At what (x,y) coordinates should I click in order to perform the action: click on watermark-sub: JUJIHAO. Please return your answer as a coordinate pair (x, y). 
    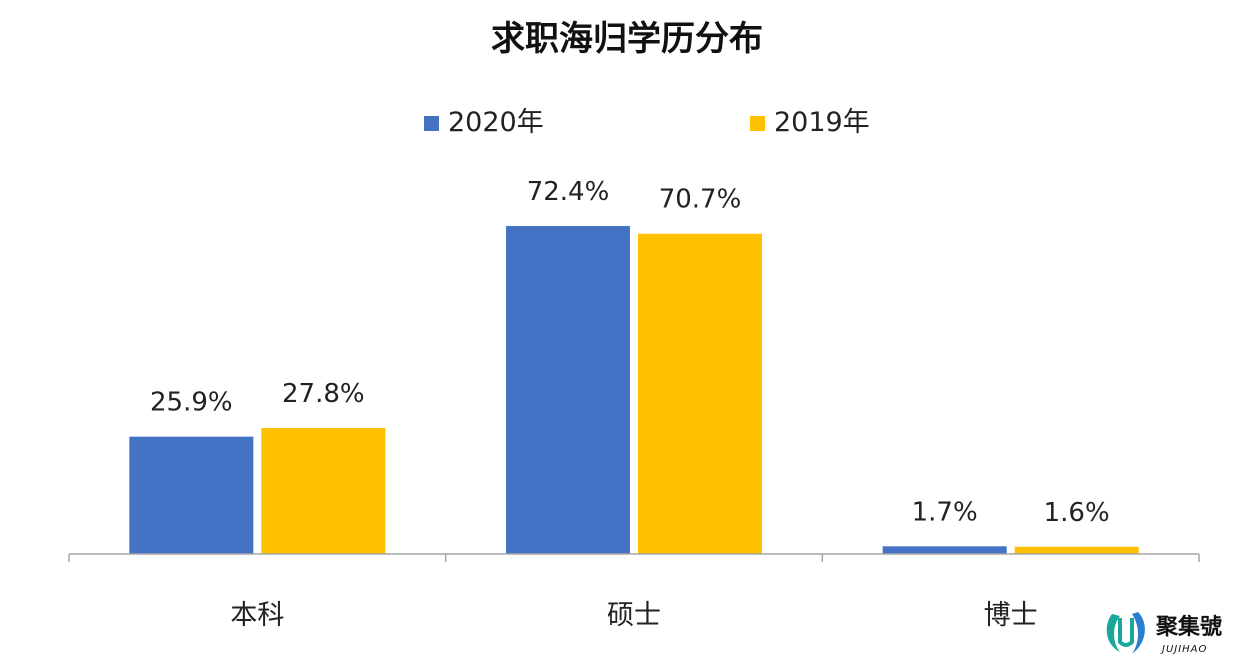
    Looking at the image, I should click on (1183, 649).